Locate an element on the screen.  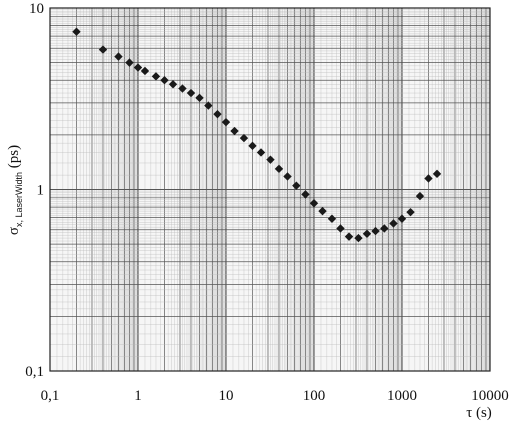
y-tick-labels: 0,1 1 10 is located at coordinates (34, 190).